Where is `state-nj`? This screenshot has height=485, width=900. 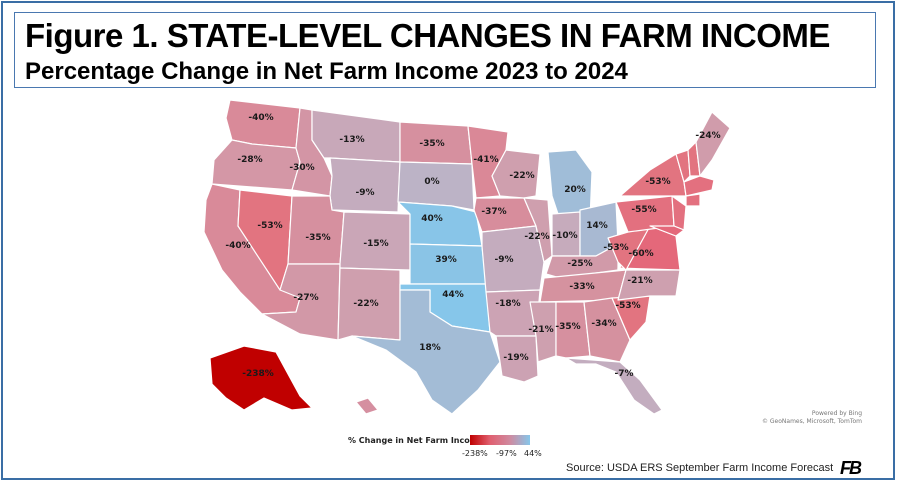
state-nj is located at coordinates (679, 213).